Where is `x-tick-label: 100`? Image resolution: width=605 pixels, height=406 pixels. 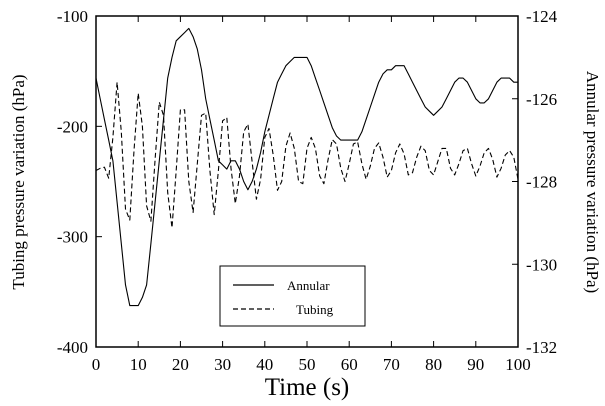 x-tick-label: 100 is located at coordinates (518, 364).